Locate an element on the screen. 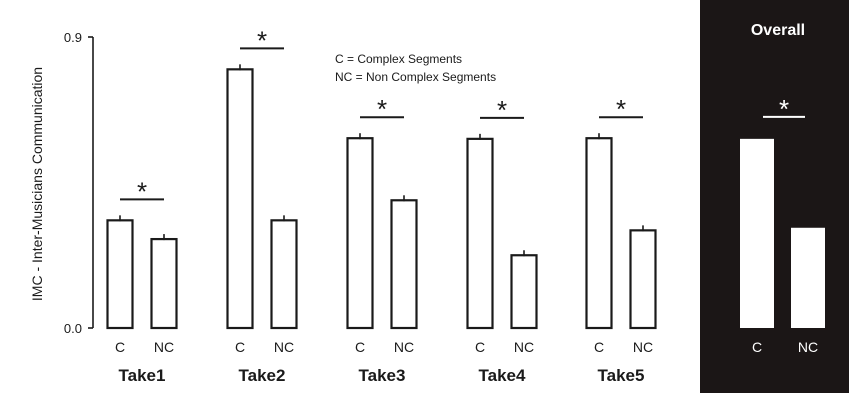 This screenshot has width=849, height=393. take4-bar-c is located at coordinates (480, 233).